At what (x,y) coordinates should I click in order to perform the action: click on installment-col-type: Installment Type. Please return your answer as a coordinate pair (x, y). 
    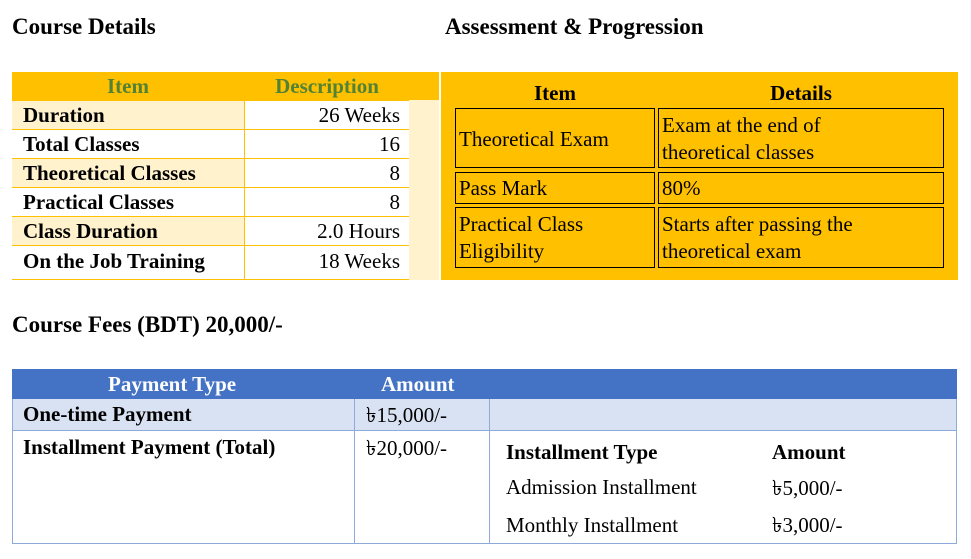
    Looking at the image, I should click on (582, 452).